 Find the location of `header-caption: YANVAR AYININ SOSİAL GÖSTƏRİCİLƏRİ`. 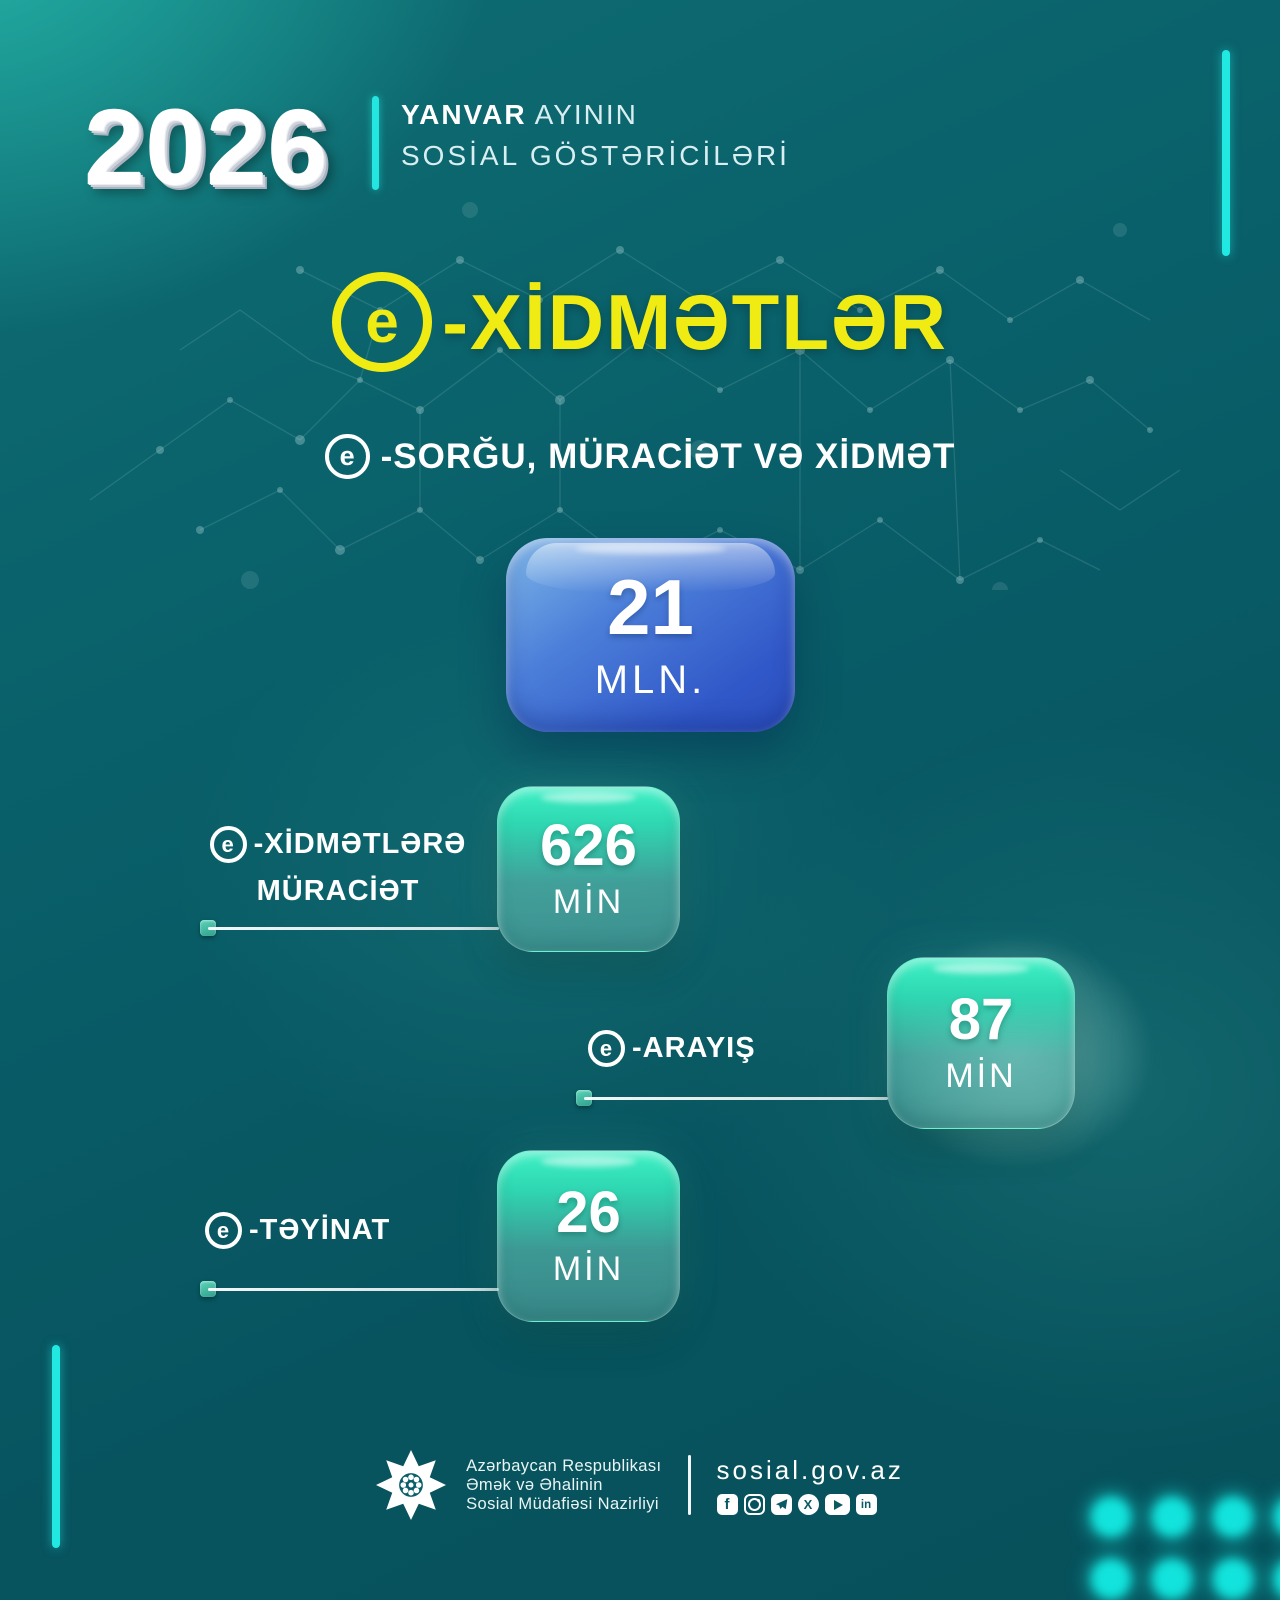

header-caption: YANVAR AYININ SOSİAL GÖSTƏRİCİLƏRİ is located at coordinates (595, 135).